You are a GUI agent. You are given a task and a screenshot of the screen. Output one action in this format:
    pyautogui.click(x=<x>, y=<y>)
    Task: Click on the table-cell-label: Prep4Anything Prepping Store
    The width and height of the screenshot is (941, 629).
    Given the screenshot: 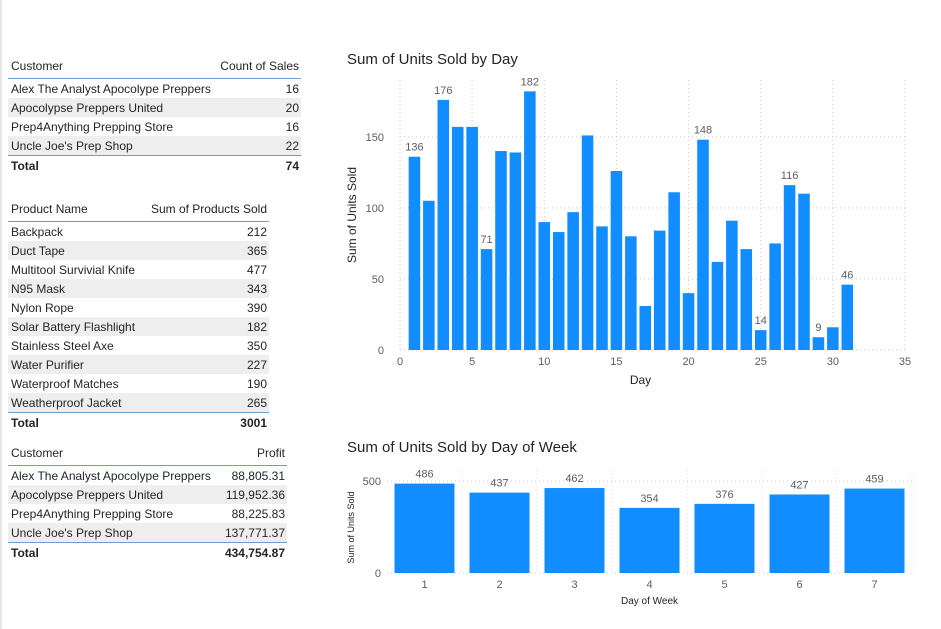 What is the action you would take?
    pyautogui.click(x=92, y=513)
    